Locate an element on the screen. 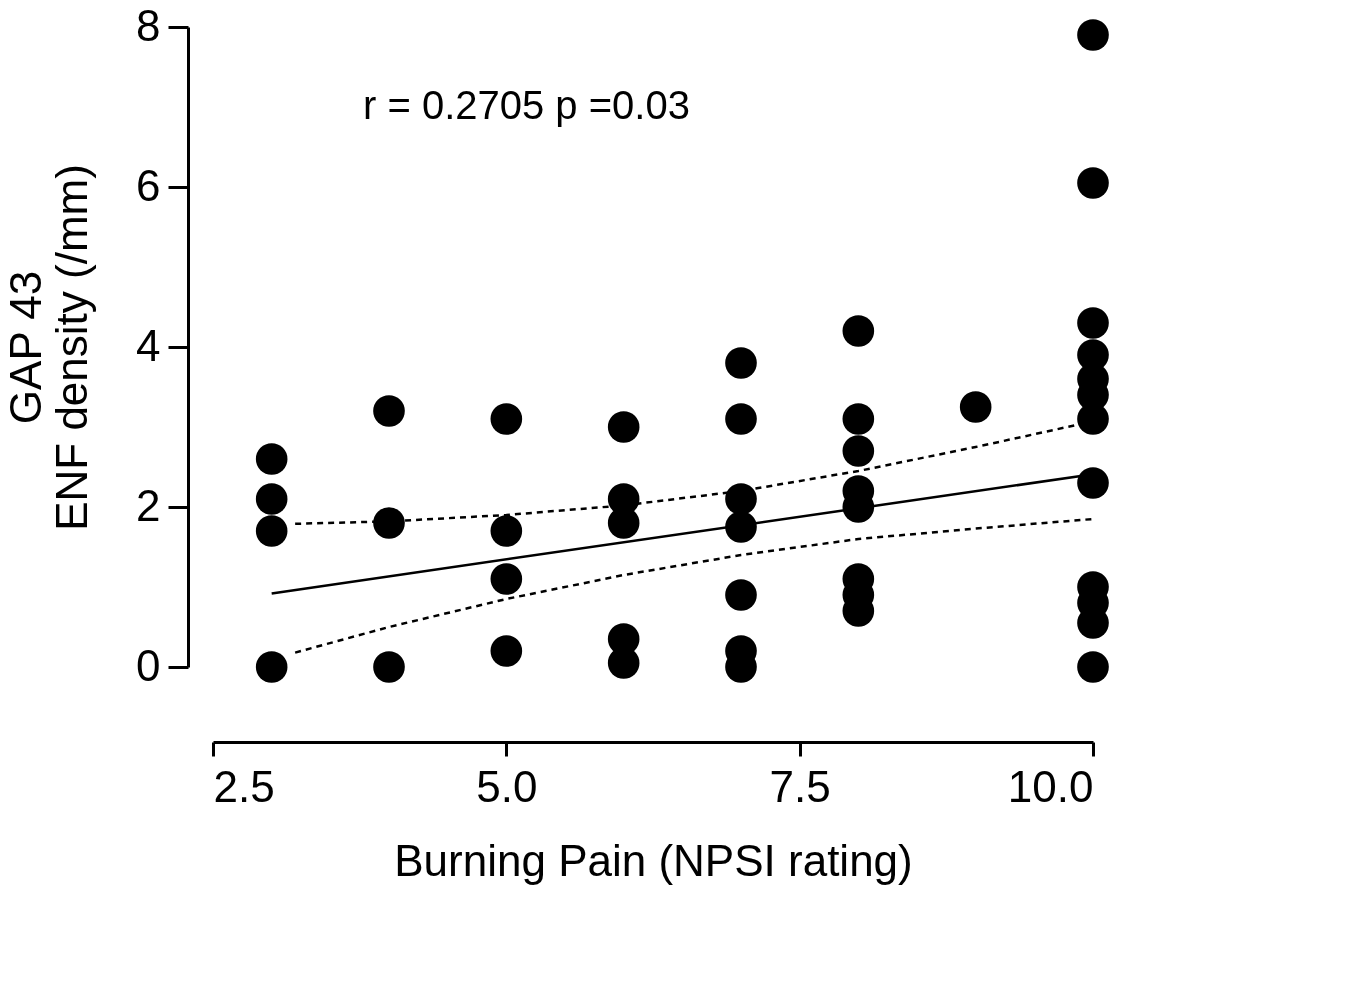  y-tick-label: 6 is located at coordinates (148, 185).